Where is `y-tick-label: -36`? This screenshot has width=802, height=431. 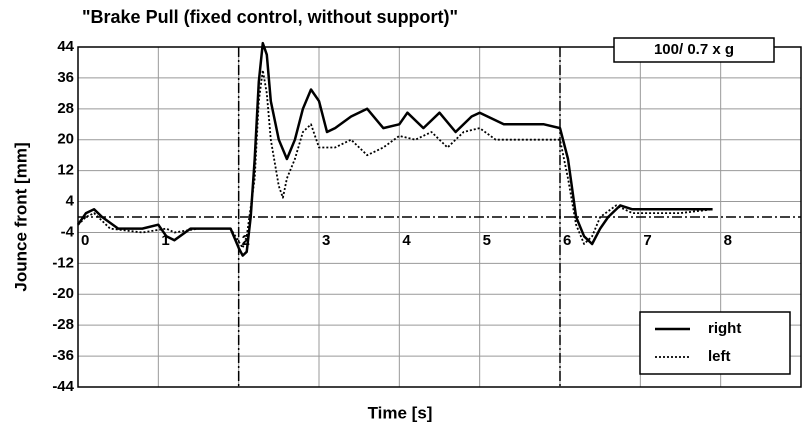 y-tick-label: -36 is located at coordinates (63, 355).